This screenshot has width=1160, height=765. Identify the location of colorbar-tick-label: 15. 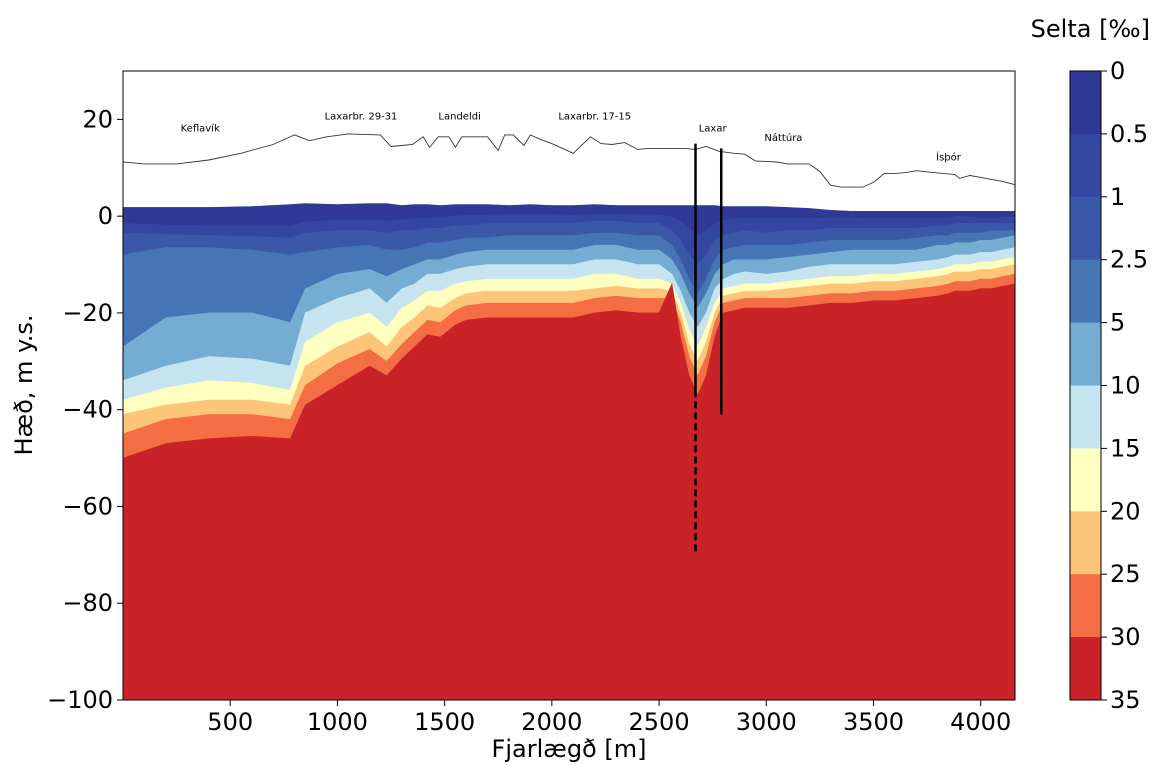
(1125, 448).